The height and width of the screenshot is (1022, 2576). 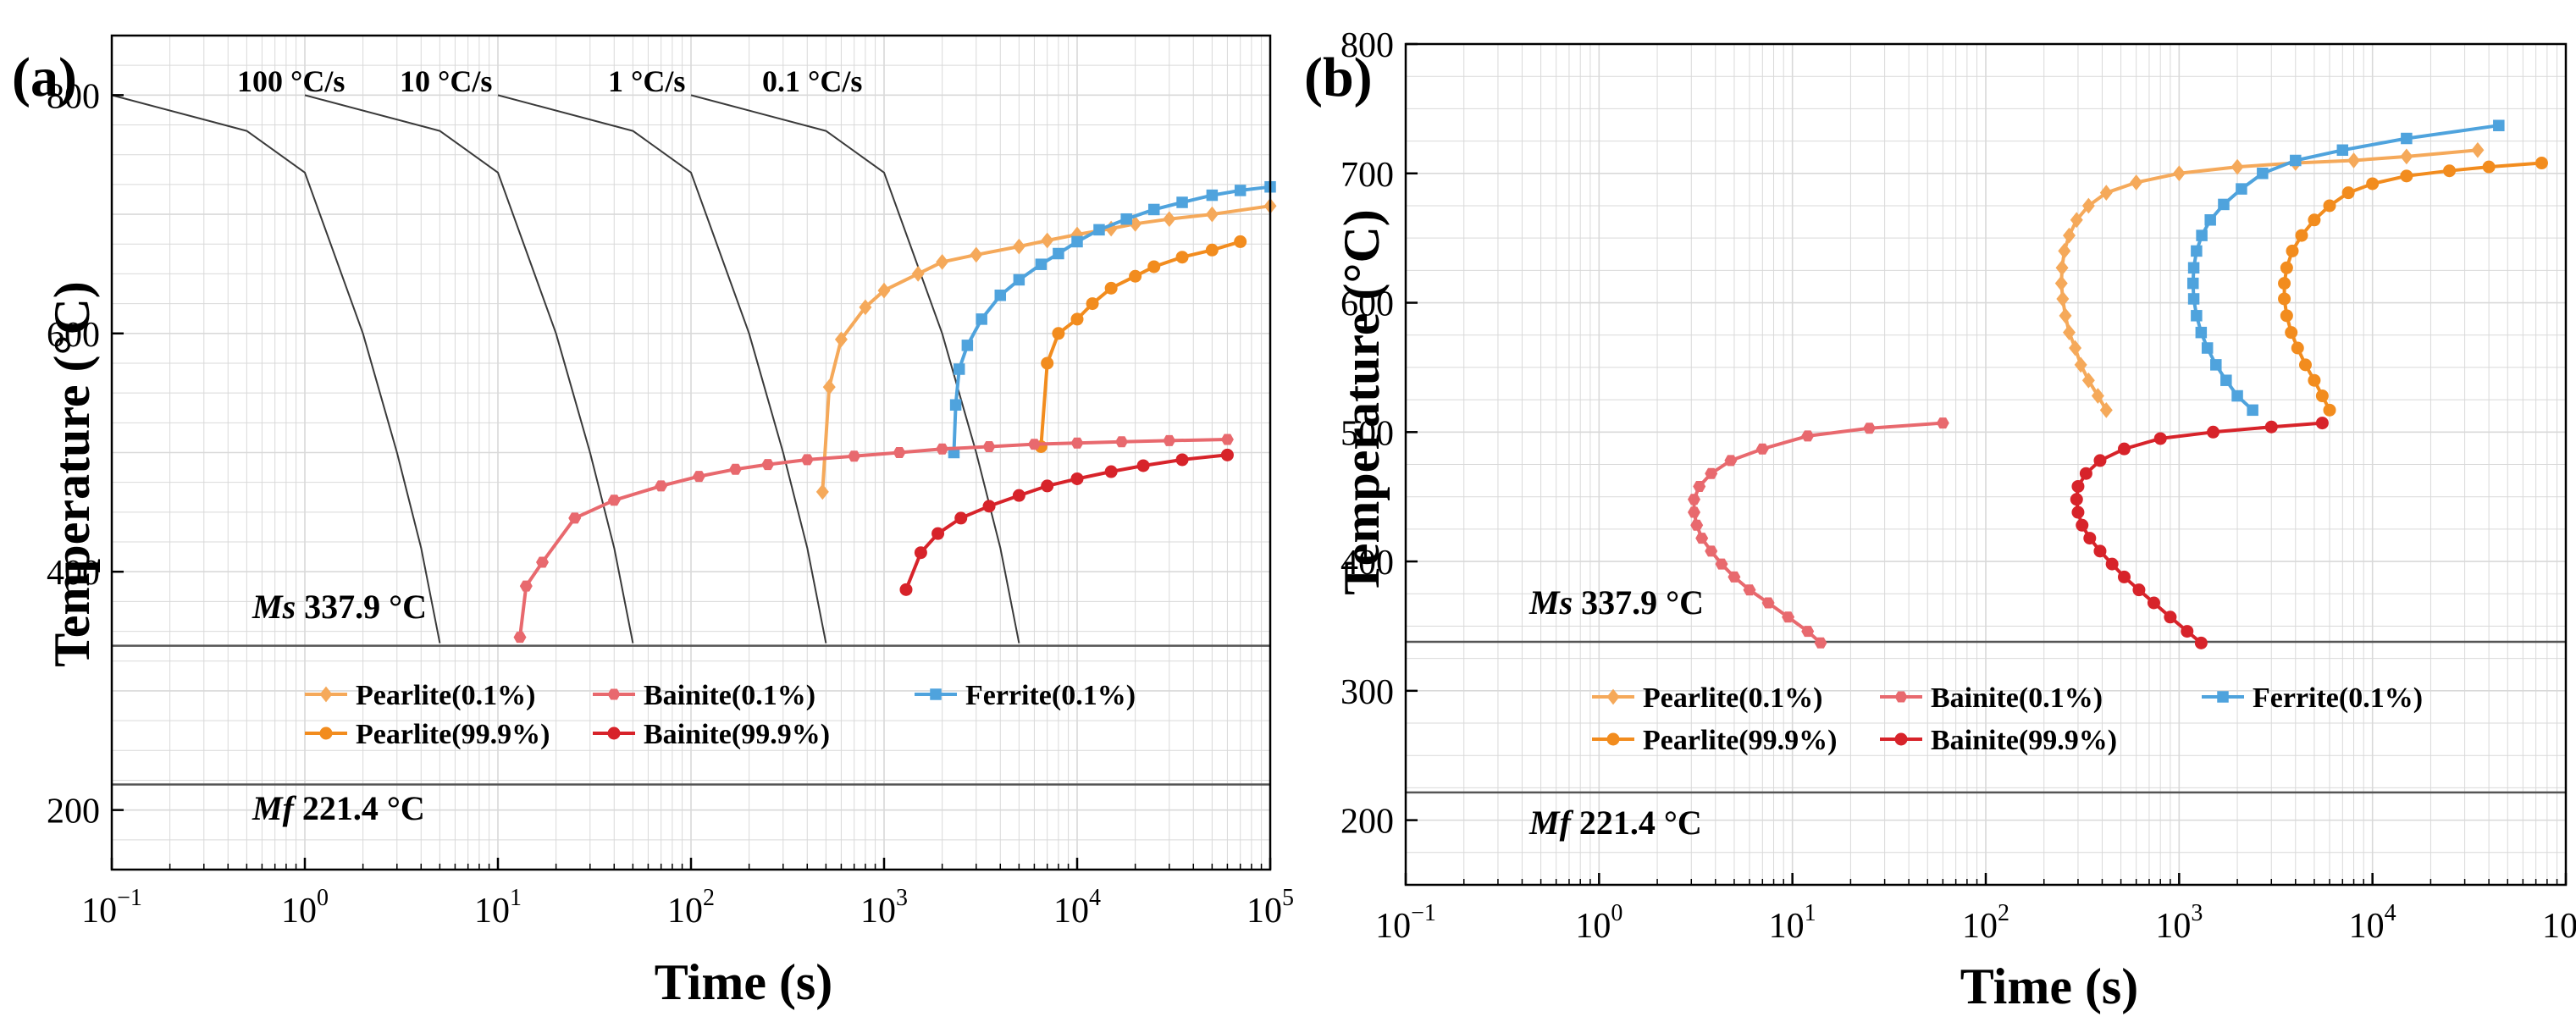 I want to click on tick-exponent: 0, so click(x=323, y=898).